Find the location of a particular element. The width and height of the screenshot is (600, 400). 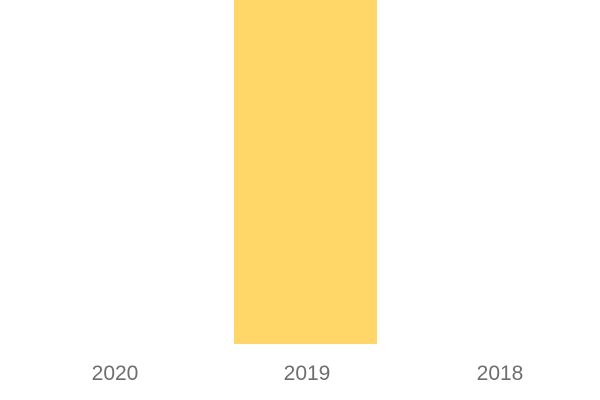

x-tick-2019: 2019 is located at coordinates (307, 373).